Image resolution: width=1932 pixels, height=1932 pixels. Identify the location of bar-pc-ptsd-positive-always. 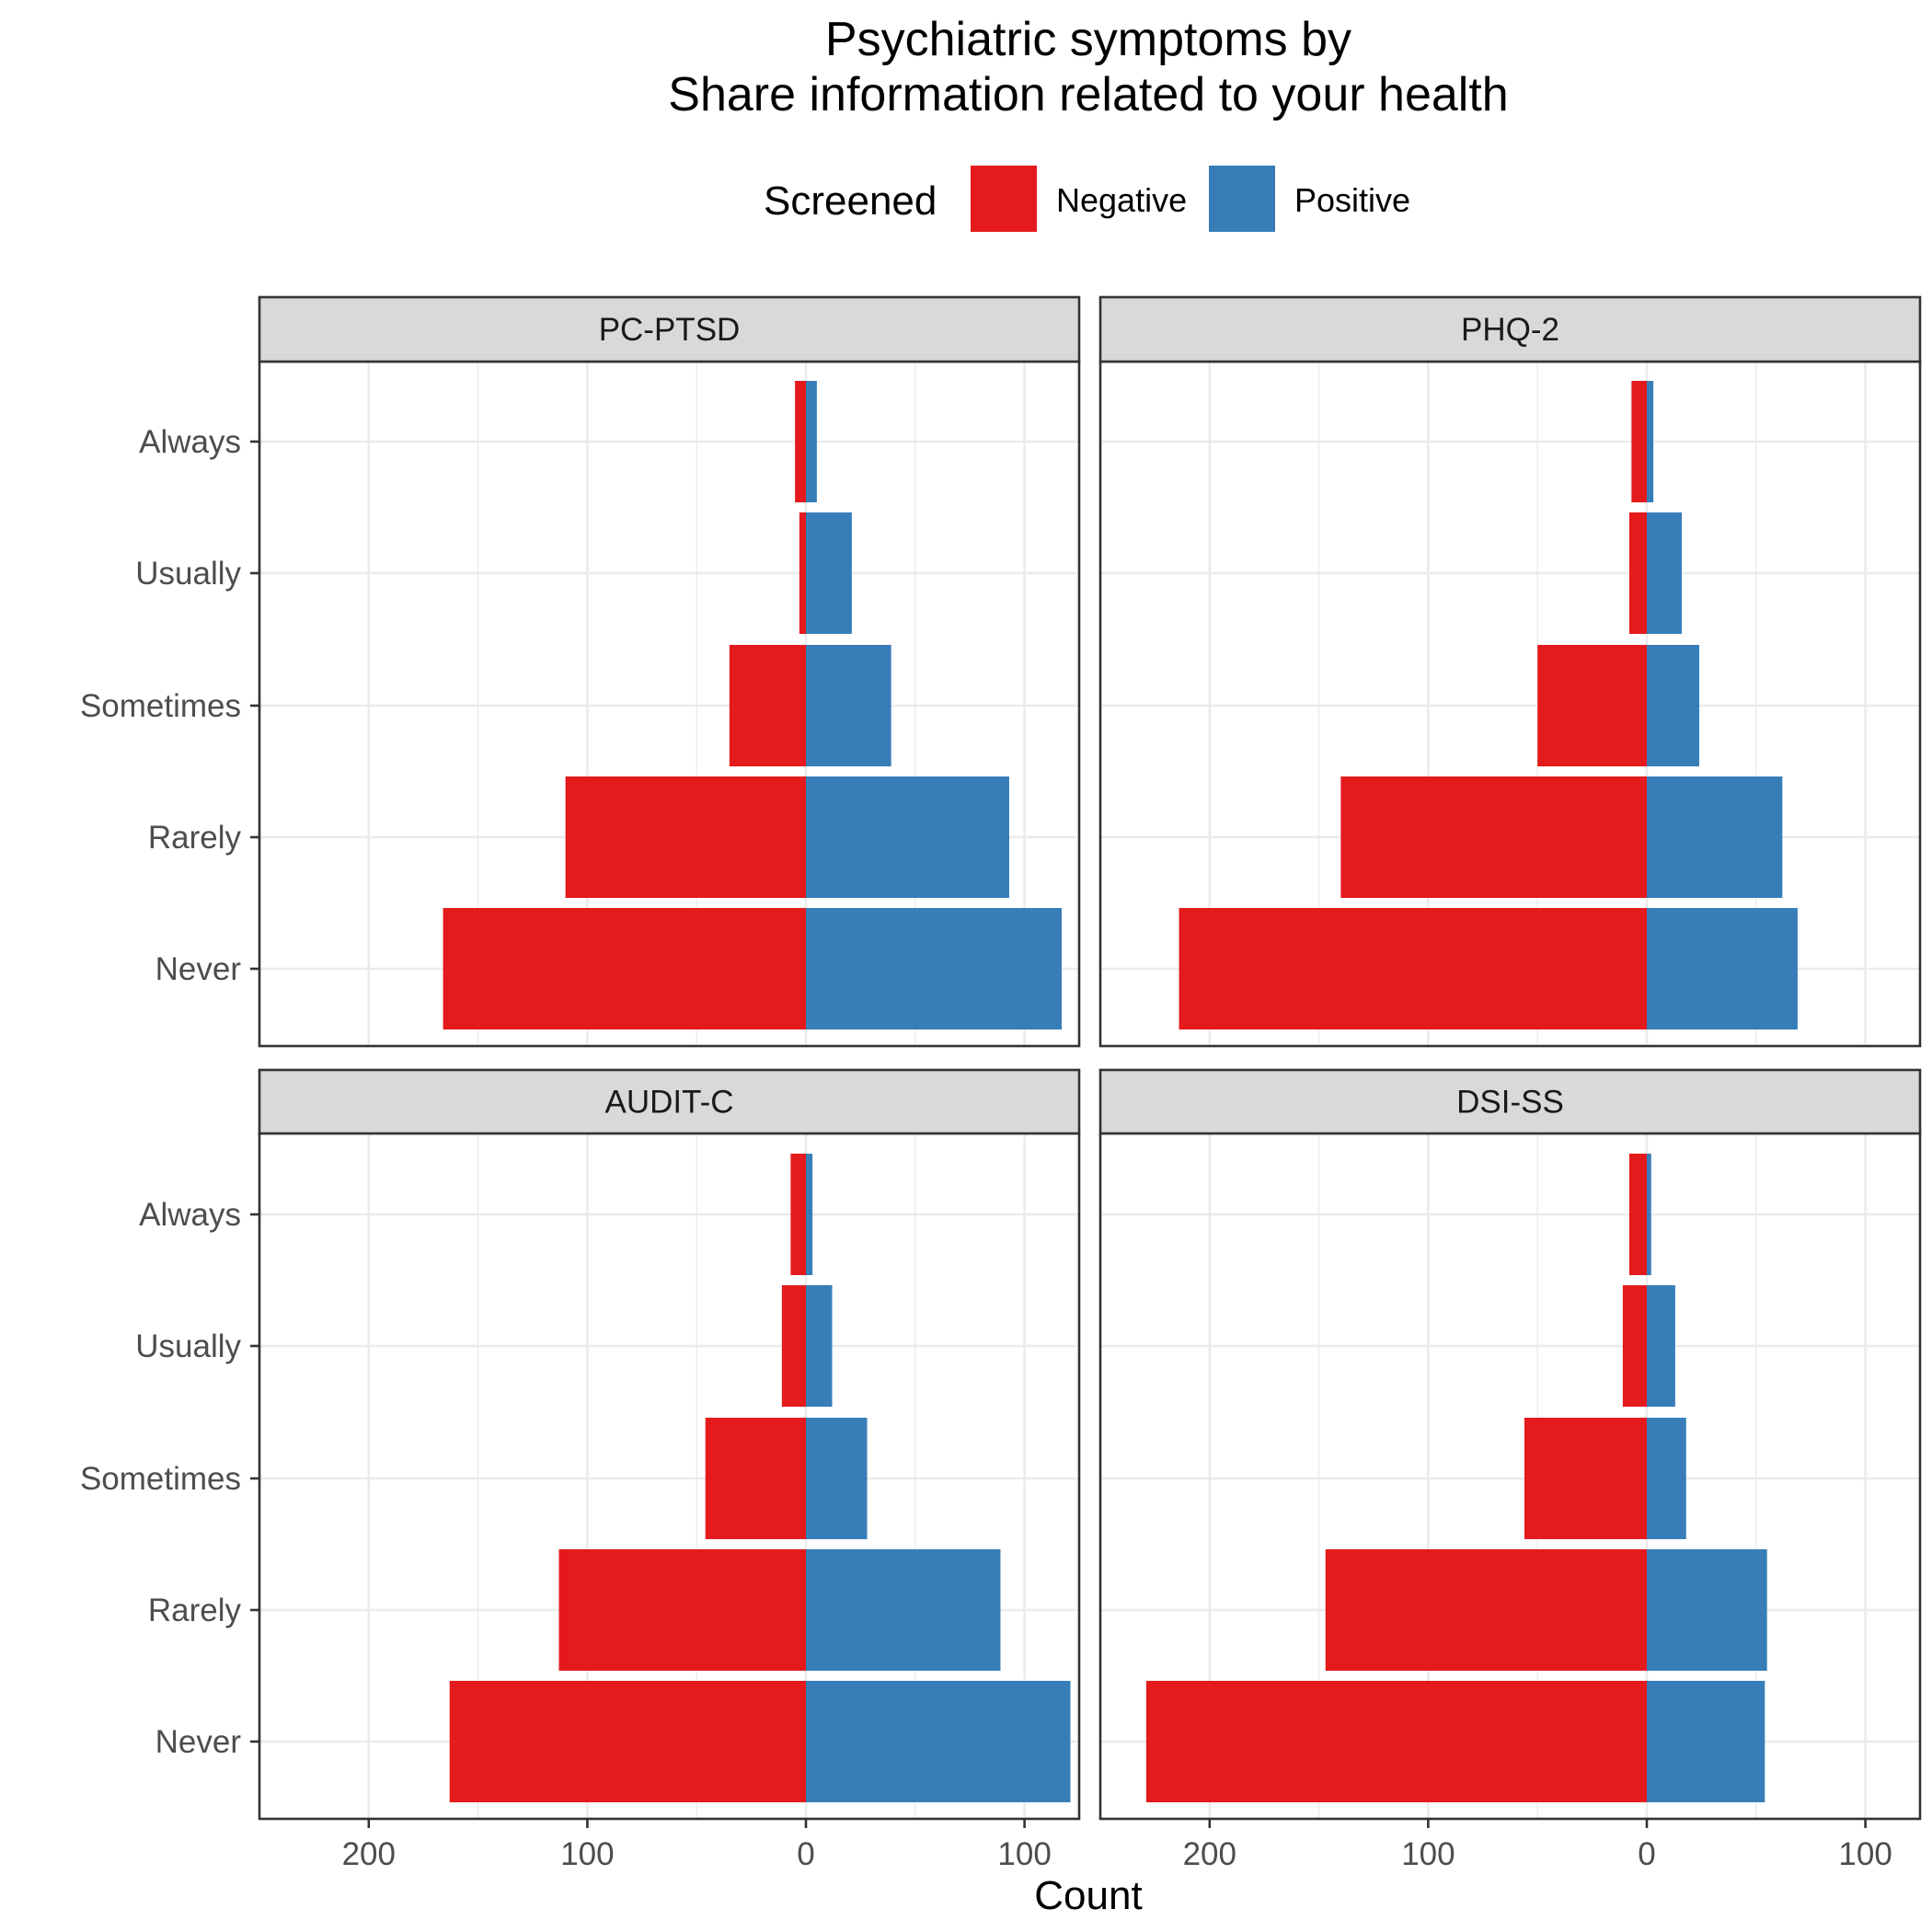
(811, 441).